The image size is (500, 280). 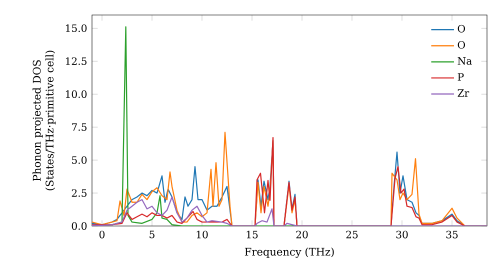 I want to click on y-tick-label: 2.5, so click(x=79, y=193).